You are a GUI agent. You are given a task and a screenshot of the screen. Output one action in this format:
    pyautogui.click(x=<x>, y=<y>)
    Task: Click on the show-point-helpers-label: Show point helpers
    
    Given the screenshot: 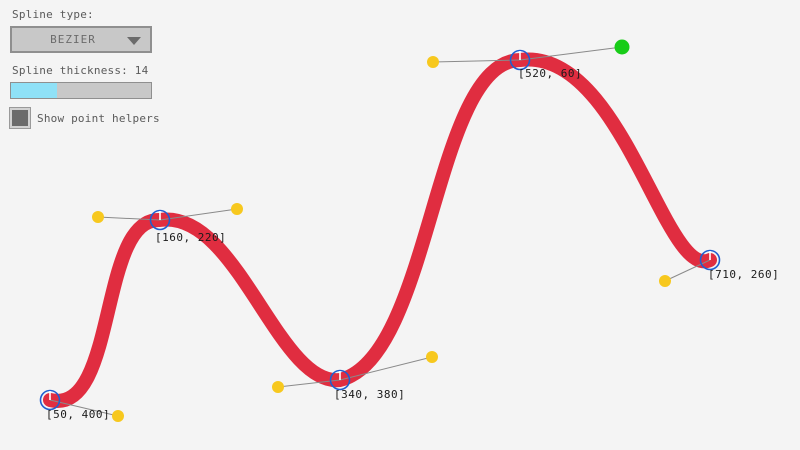 What is the action you would take?
    pyautogui.click(x=98, y=118)
    